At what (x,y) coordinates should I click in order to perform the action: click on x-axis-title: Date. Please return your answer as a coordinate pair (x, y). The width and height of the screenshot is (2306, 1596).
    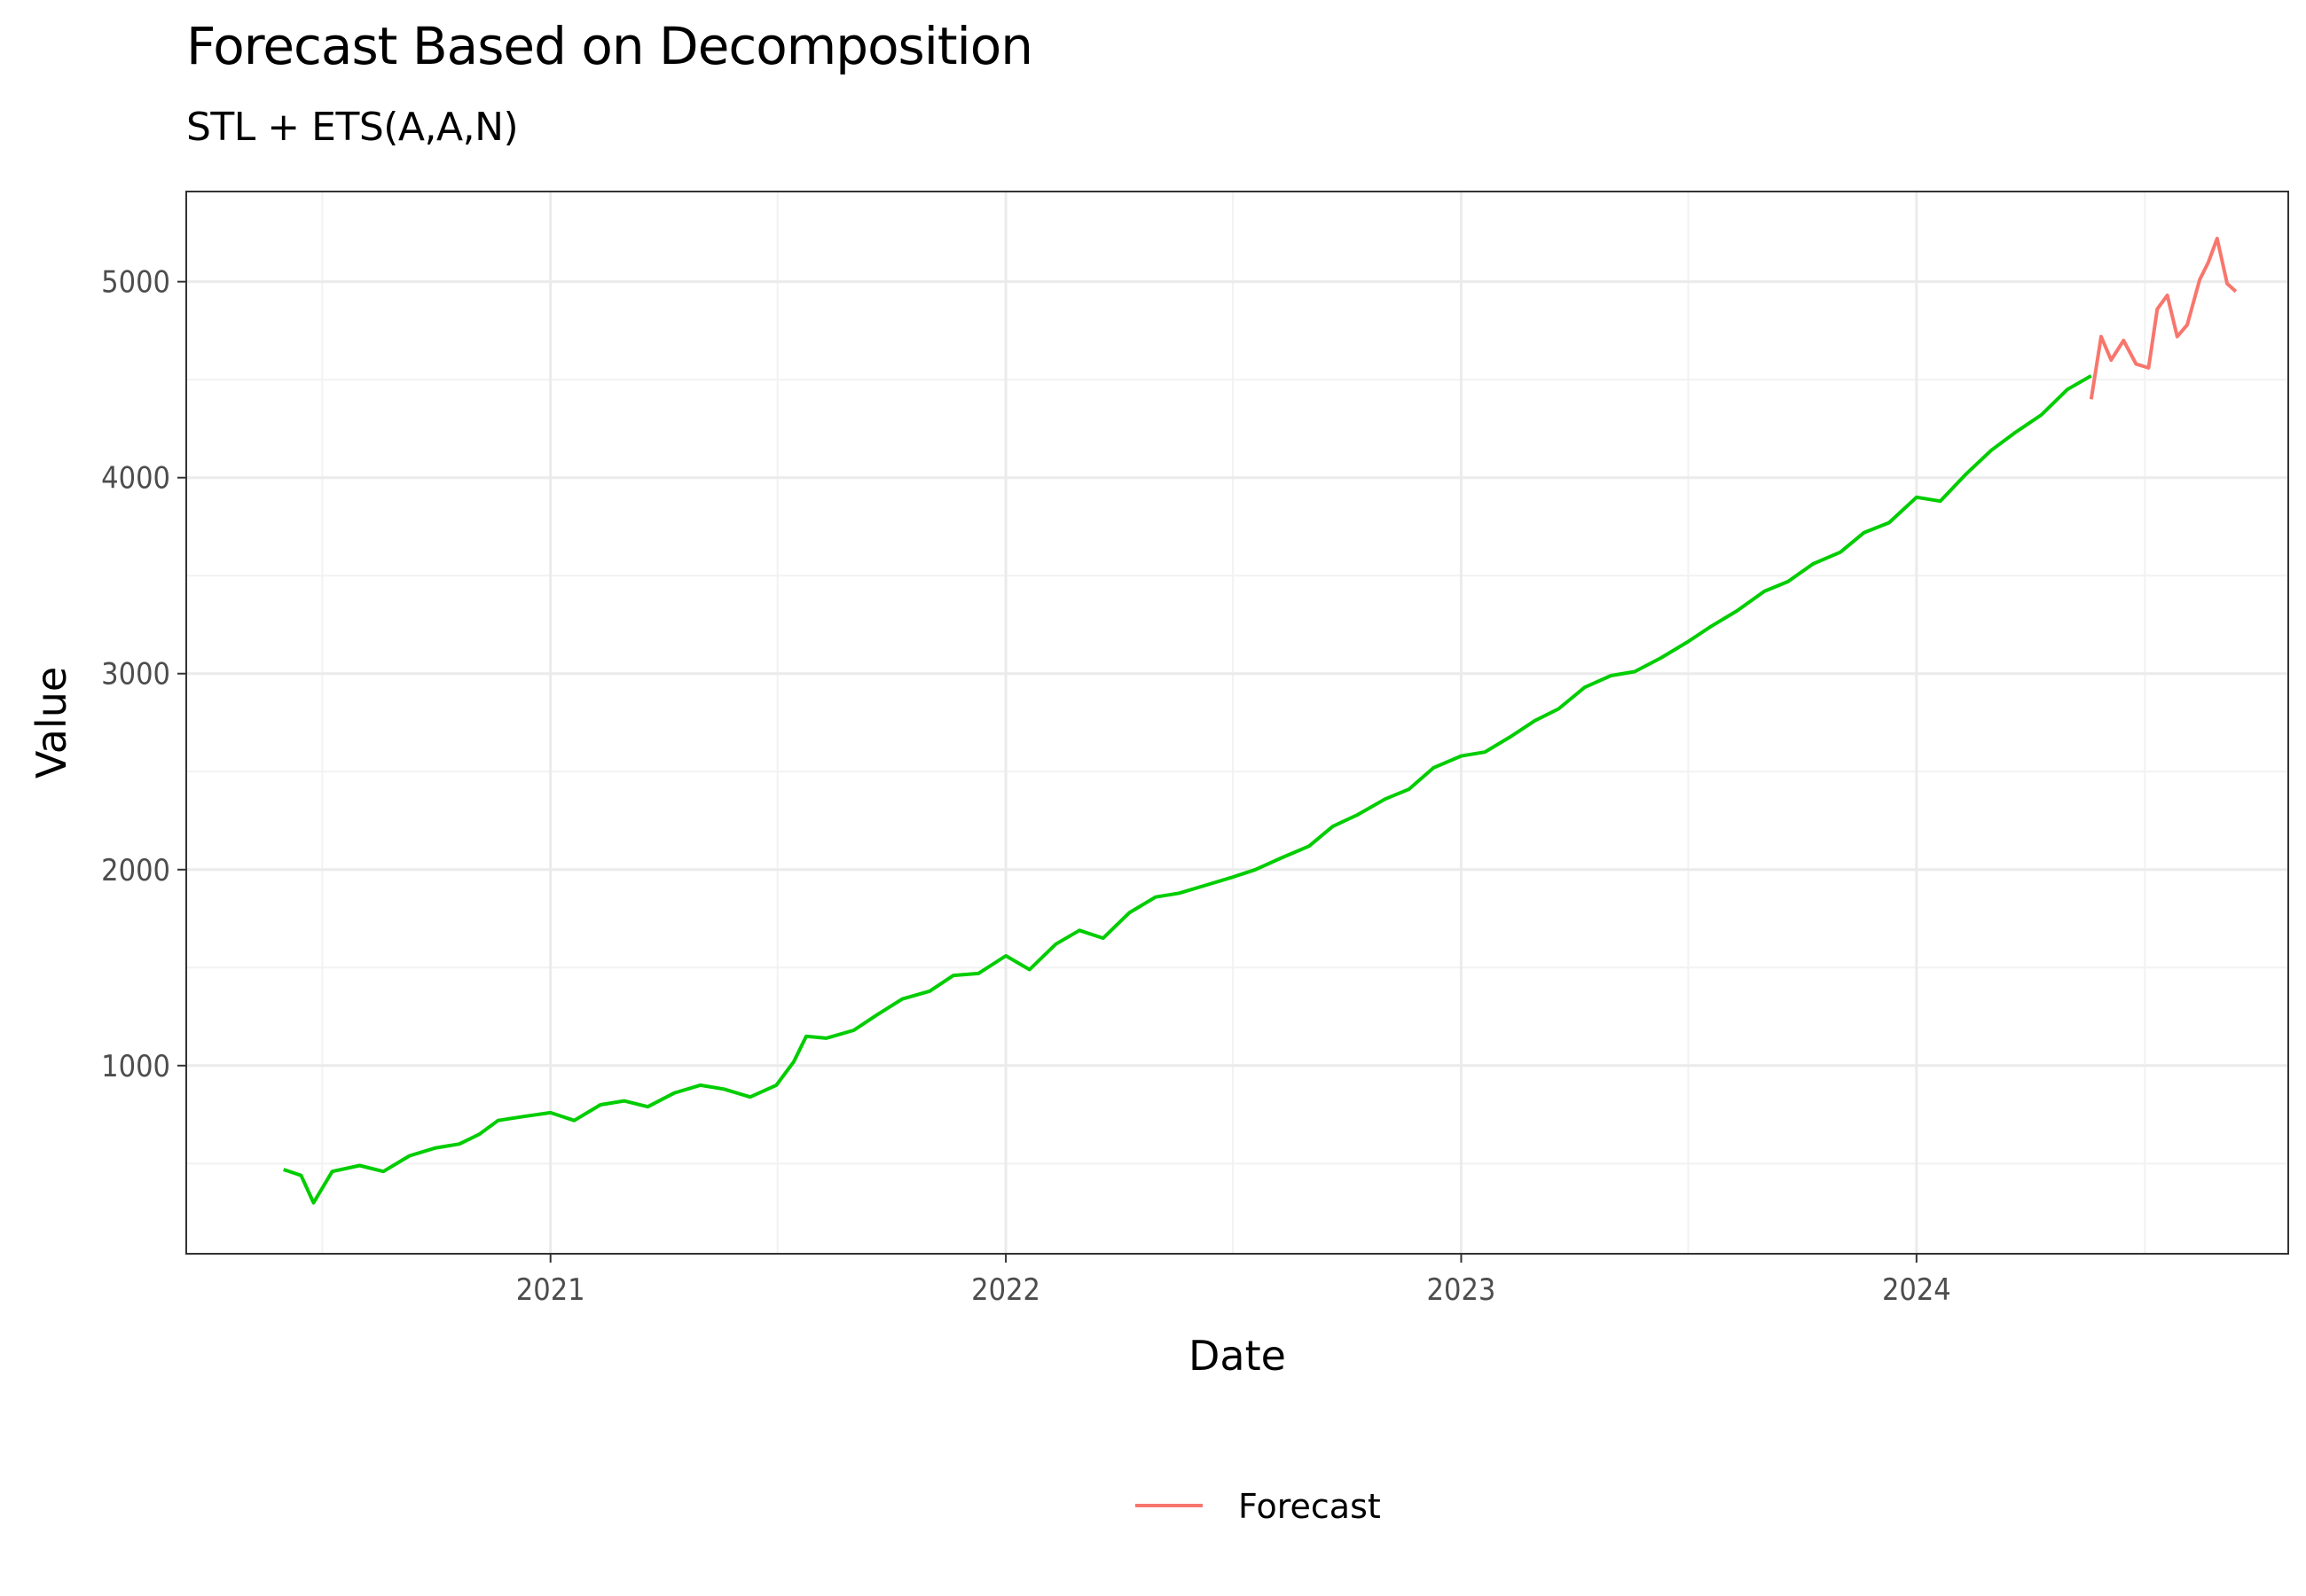
    Looking at the image, I should click on (1237, 1356).